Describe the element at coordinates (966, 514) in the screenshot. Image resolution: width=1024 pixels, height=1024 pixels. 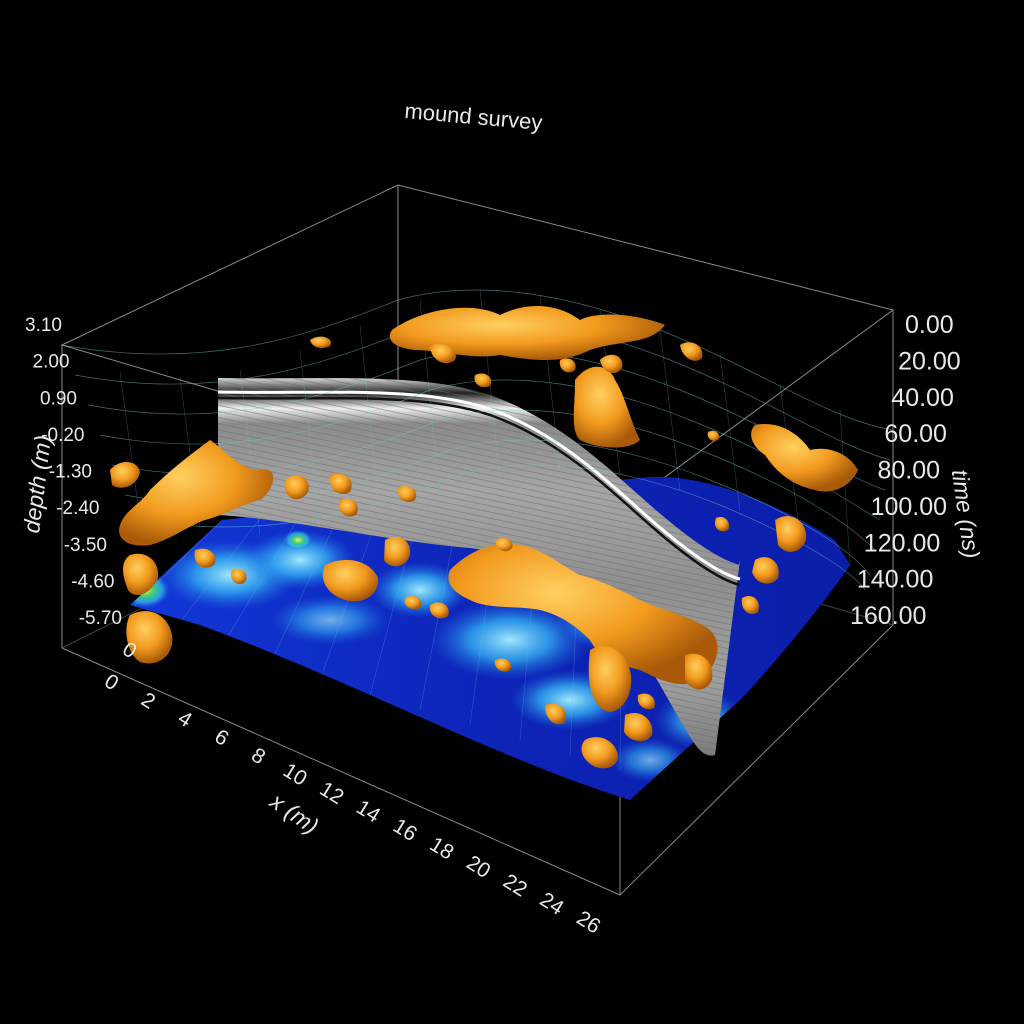
I see `time-axis-title: time (ns)` at that location.